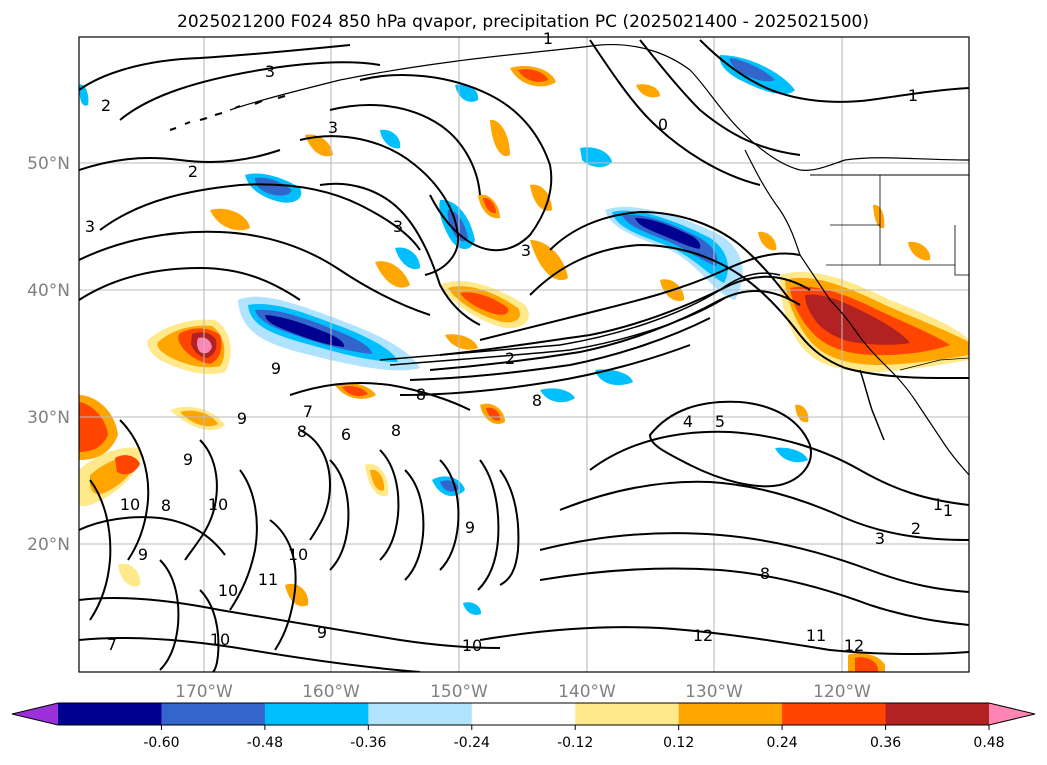 This screenshot has height=765, width=1047. What do you see at coordinates (161, 743) in the screenshot?
I see `colorbar-tick-label: -0.60` at bounding box center [161, 743].